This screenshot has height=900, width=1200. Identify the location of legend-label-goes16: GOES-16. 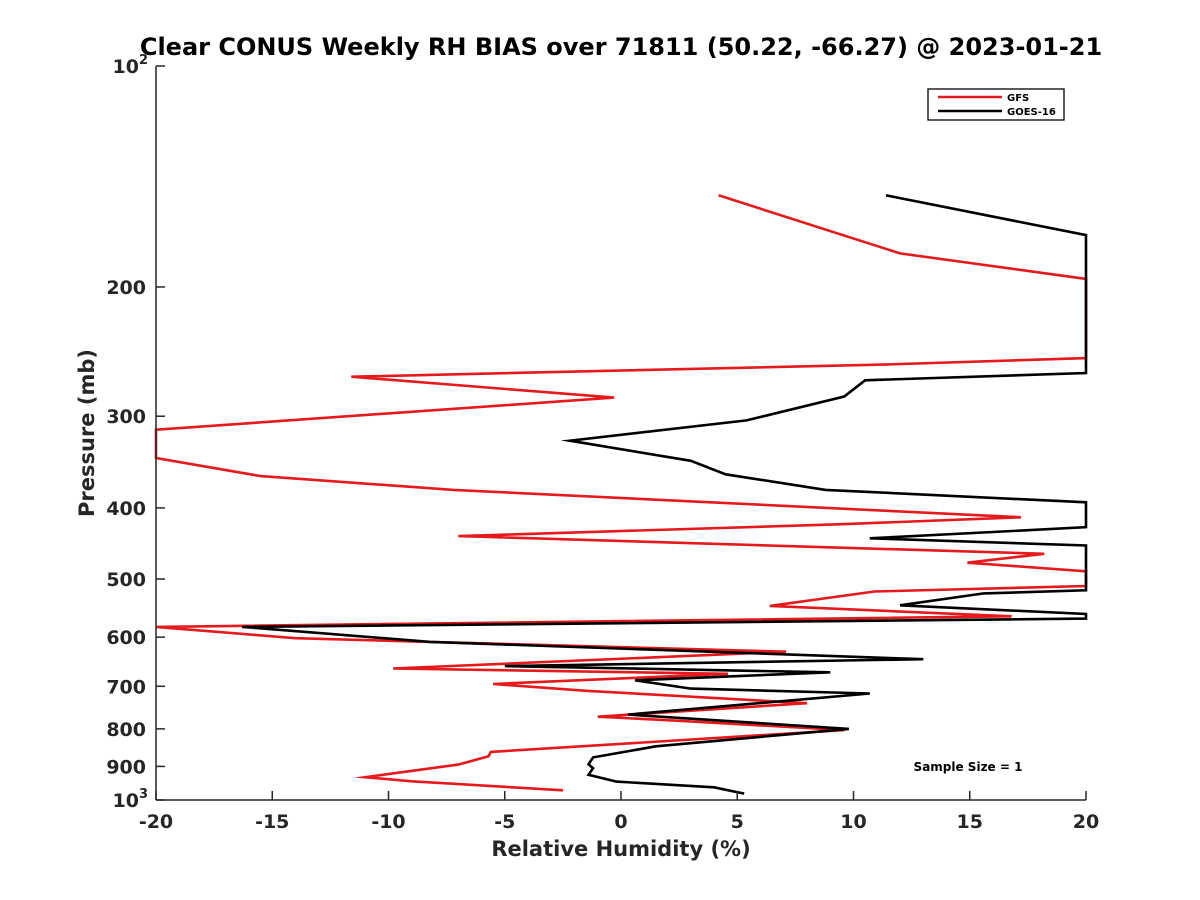
(1031, 112).